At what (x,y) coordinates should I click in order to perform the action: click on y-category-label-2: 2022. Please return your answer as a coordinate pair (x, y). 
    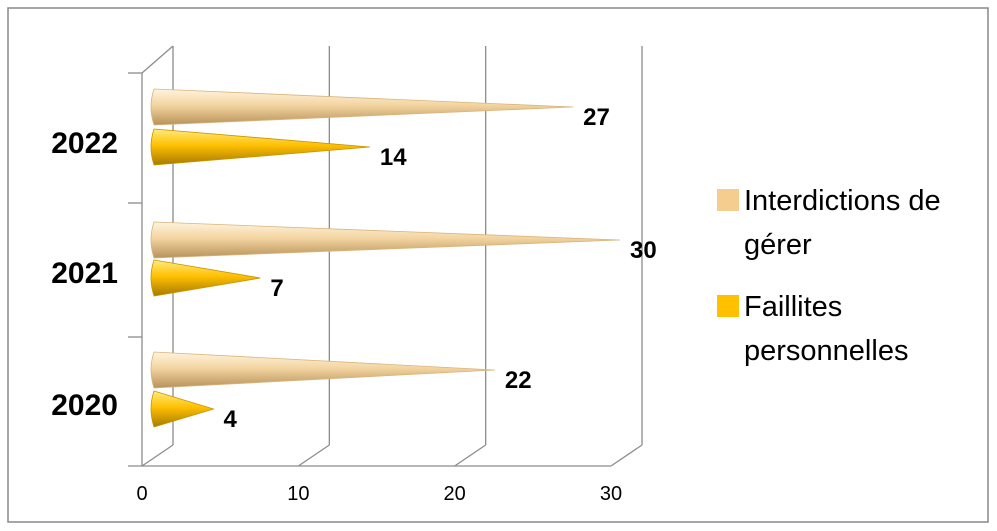
    Looking at the image, I should click on (84, 143).